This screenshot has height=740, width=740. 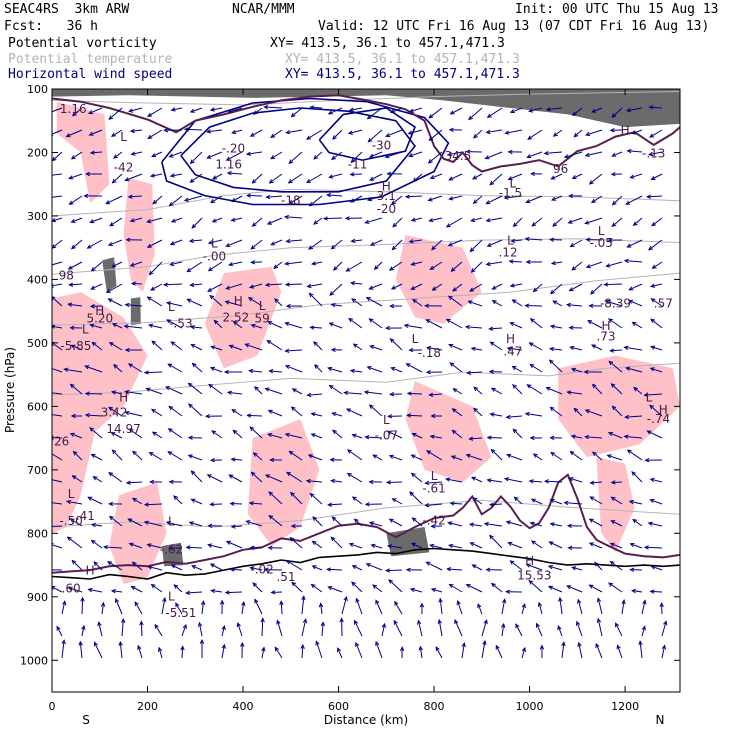 What do you see at coordinates (243, 706) in the screenshot?
I see `x-tick-label: 400` at bounding box center [243, 706].